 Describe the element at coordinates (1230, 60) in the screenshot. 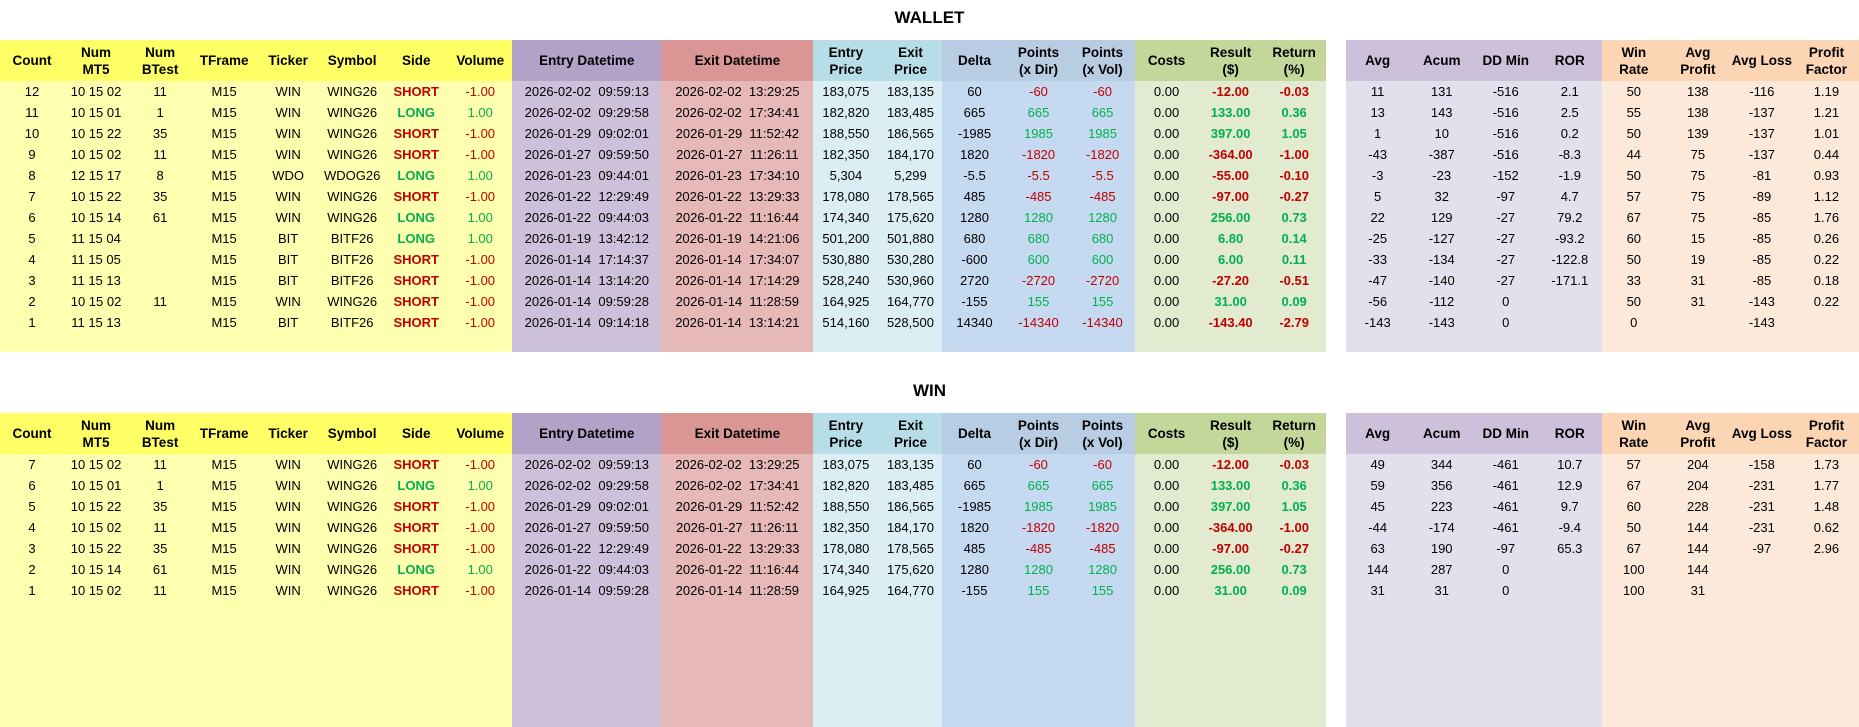

I see `column-header: Result ($)` at that location.